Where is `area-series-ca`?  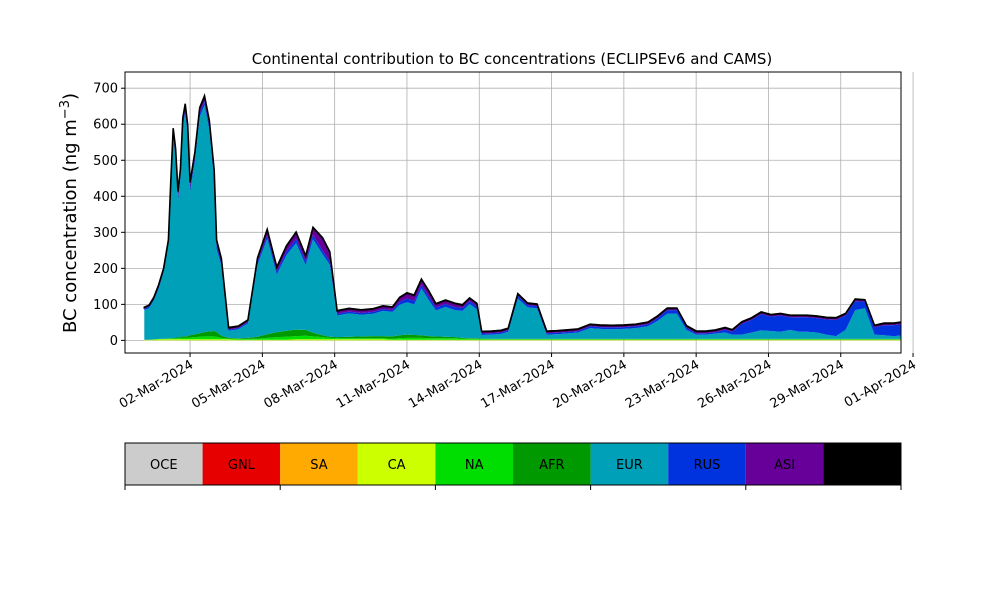 area-series-ca is located at coordinates (522, 340).